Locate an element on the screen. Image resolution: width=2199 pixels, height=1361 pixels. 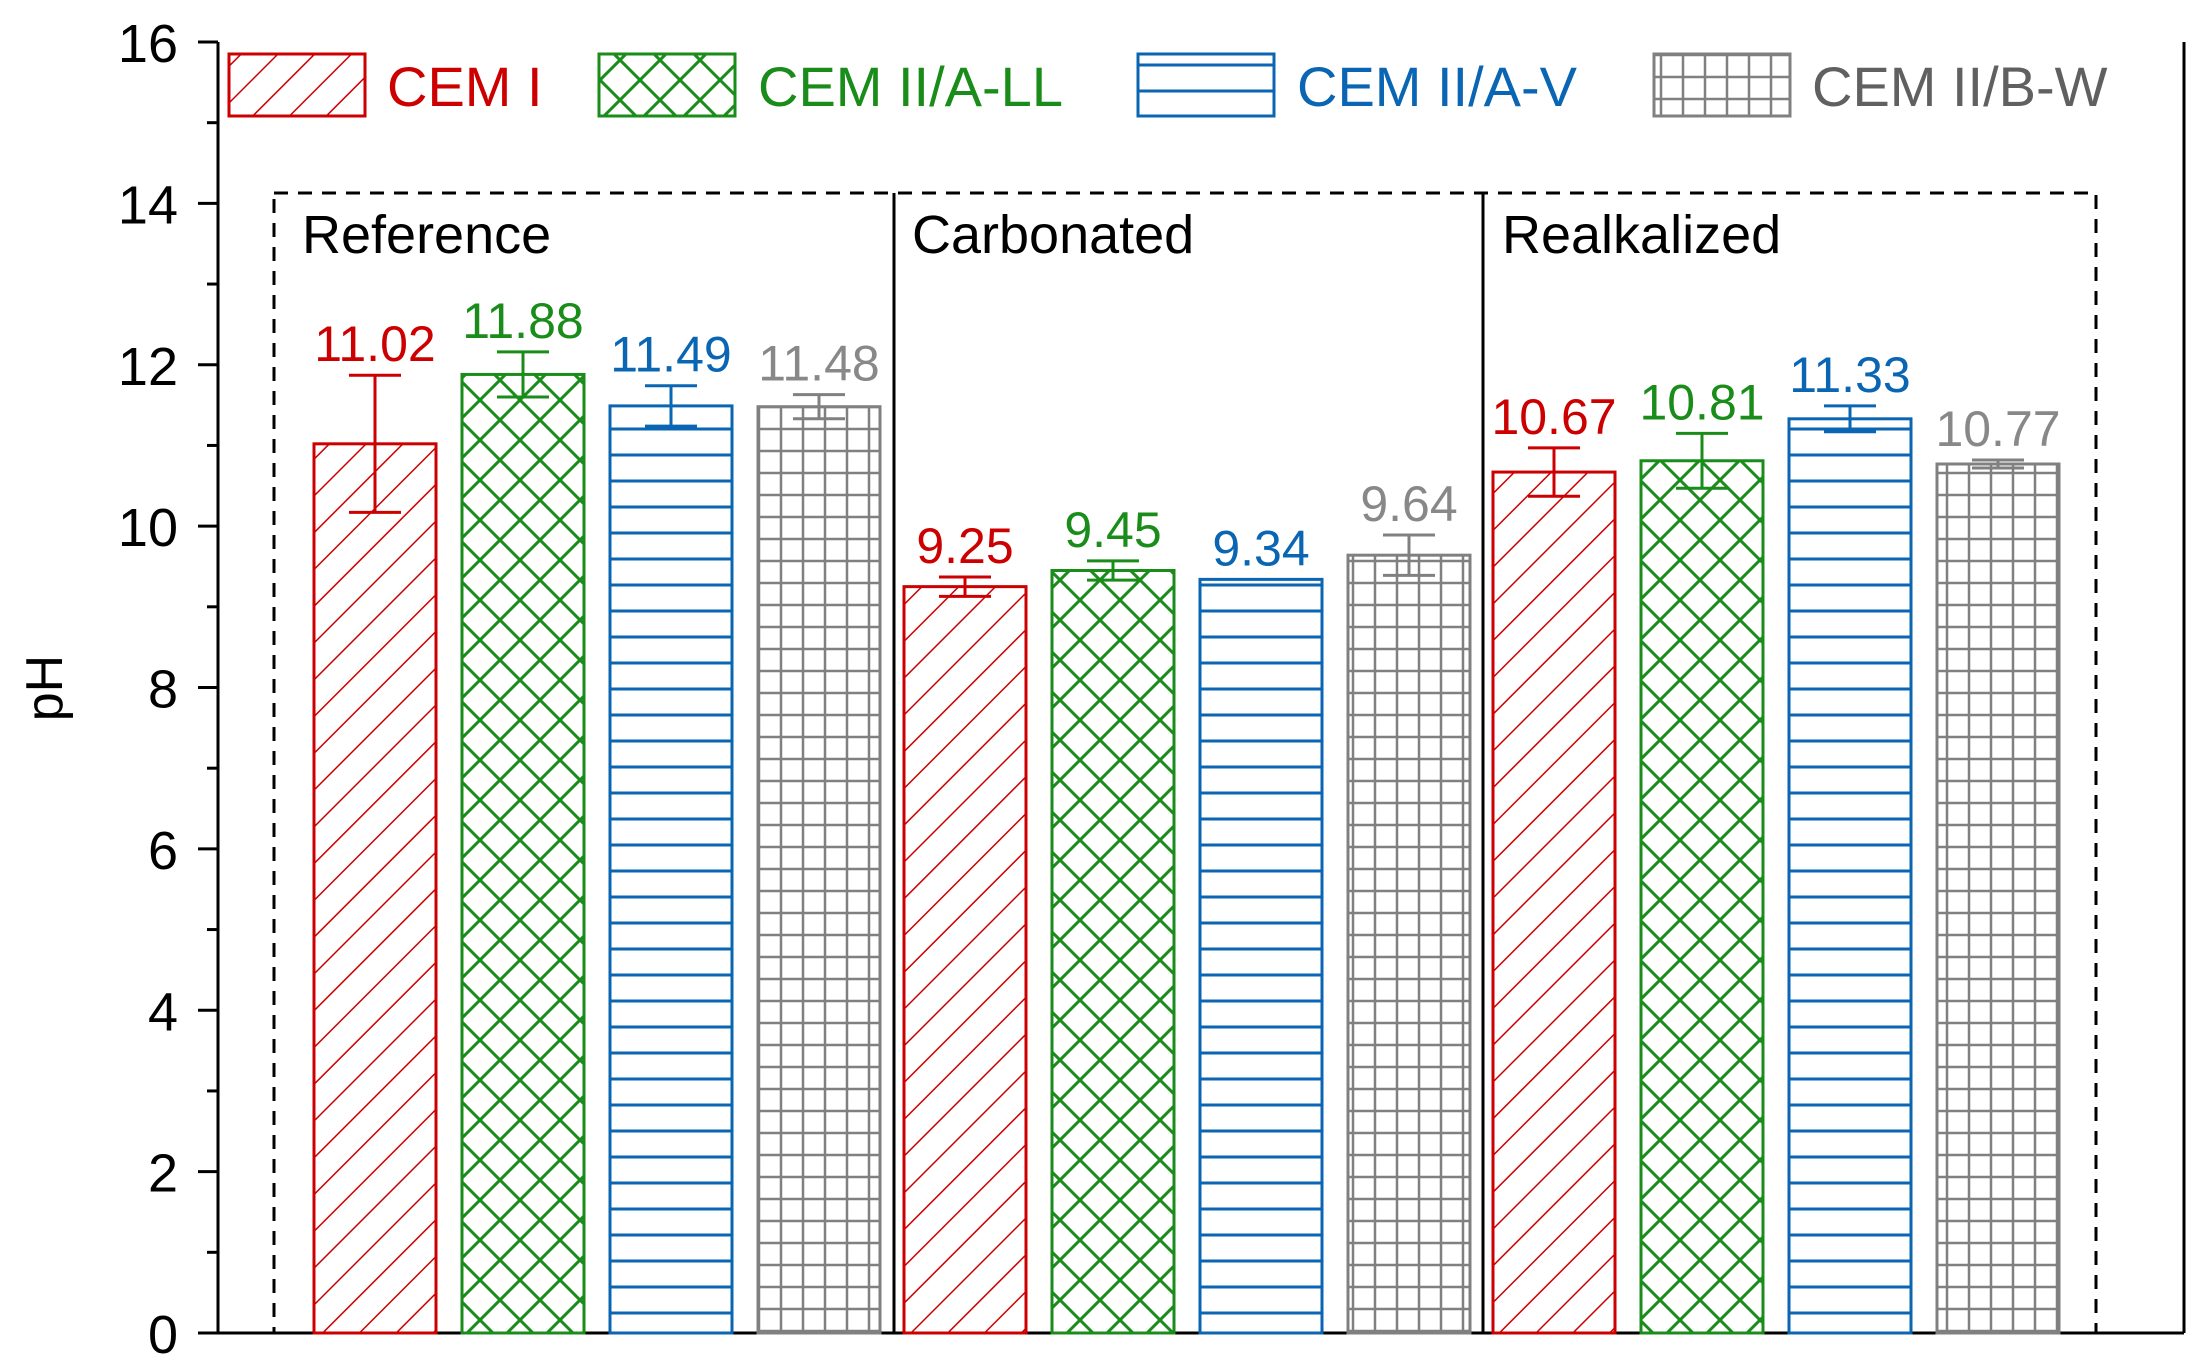
bar-carbonated-cem-ii-b-w is located at coordinates (1409, 944).